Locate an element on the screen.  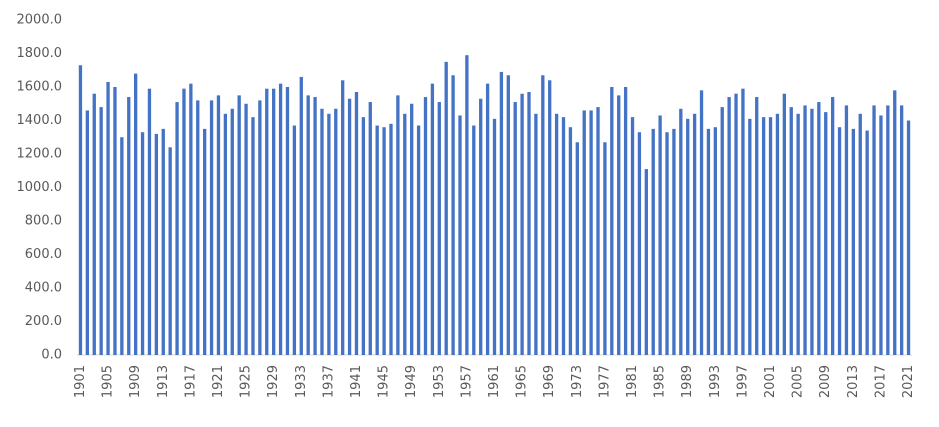
x-tick-label: 1909 is located at coordinates (135, 381).